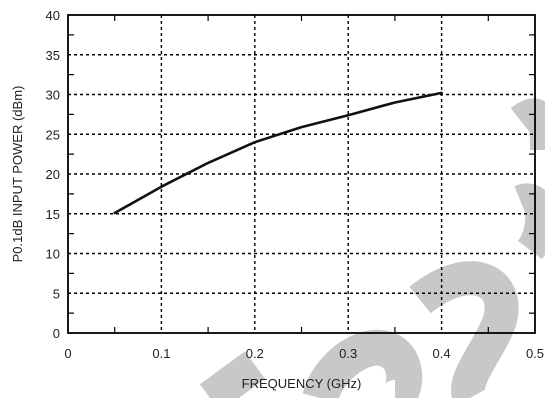  I want to click on x-tick-label: 0.5, so click(535, 353).